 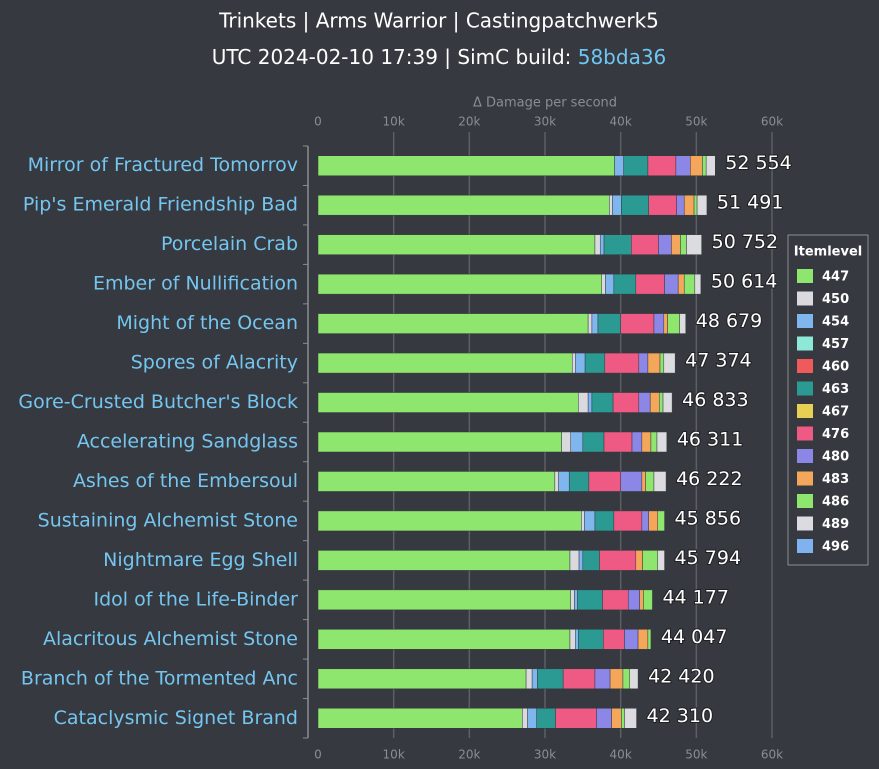 What do you see at coordinates (828, 400) in the screenshot?
I see `legend-box` at bounding box center [828, 400].